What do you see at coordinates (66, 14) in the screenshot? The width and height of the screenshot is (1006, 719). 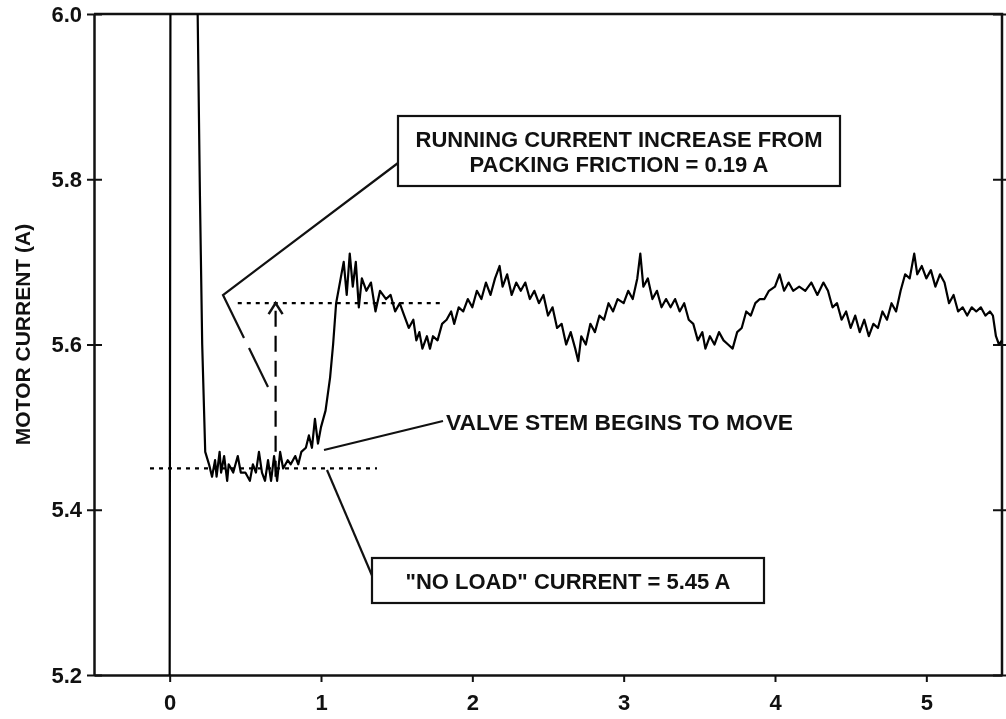 I see `y-tick-label: 6.0` at bounding box center [66, 14].